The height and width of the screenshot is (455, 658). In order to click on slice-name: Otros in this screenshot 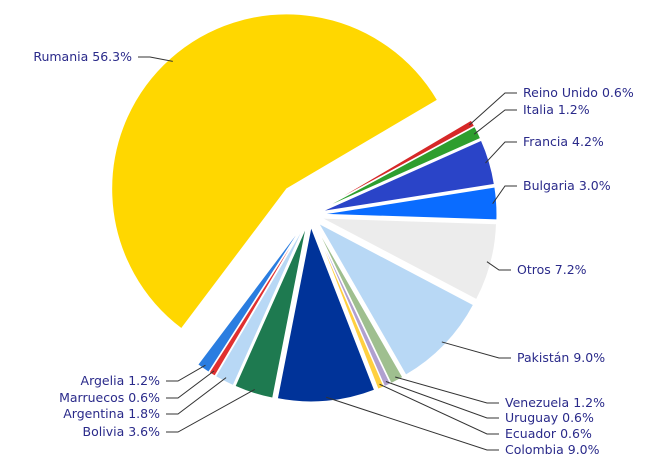, I will do `click(534, 269)`.